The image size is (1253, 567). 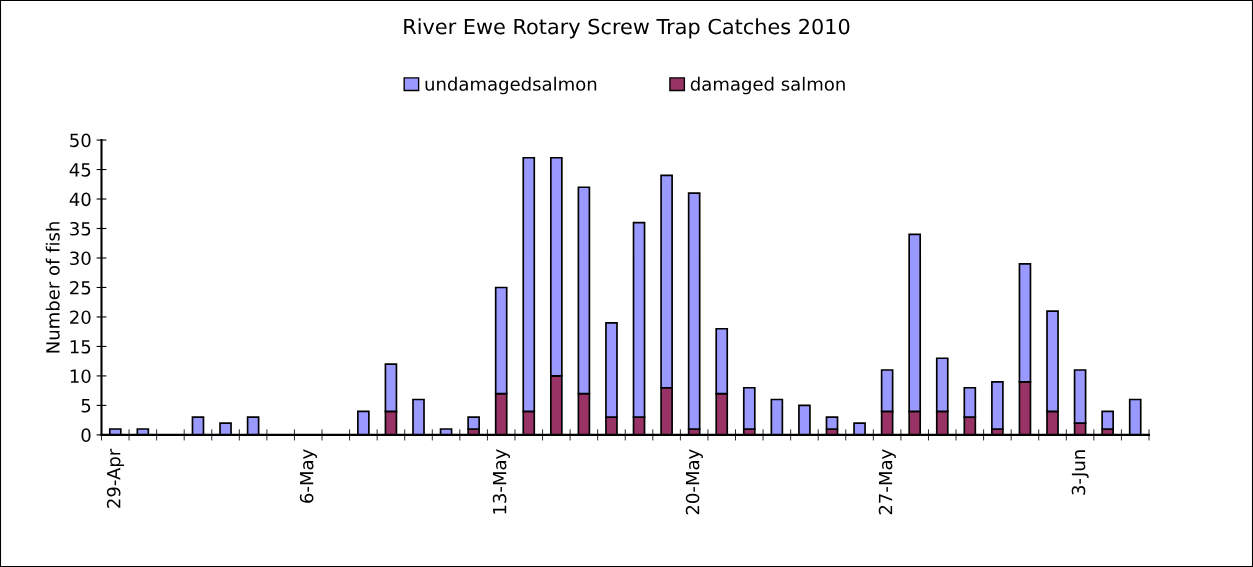 I want to click on y-tick-label: 45, so click(x=80, y=170).